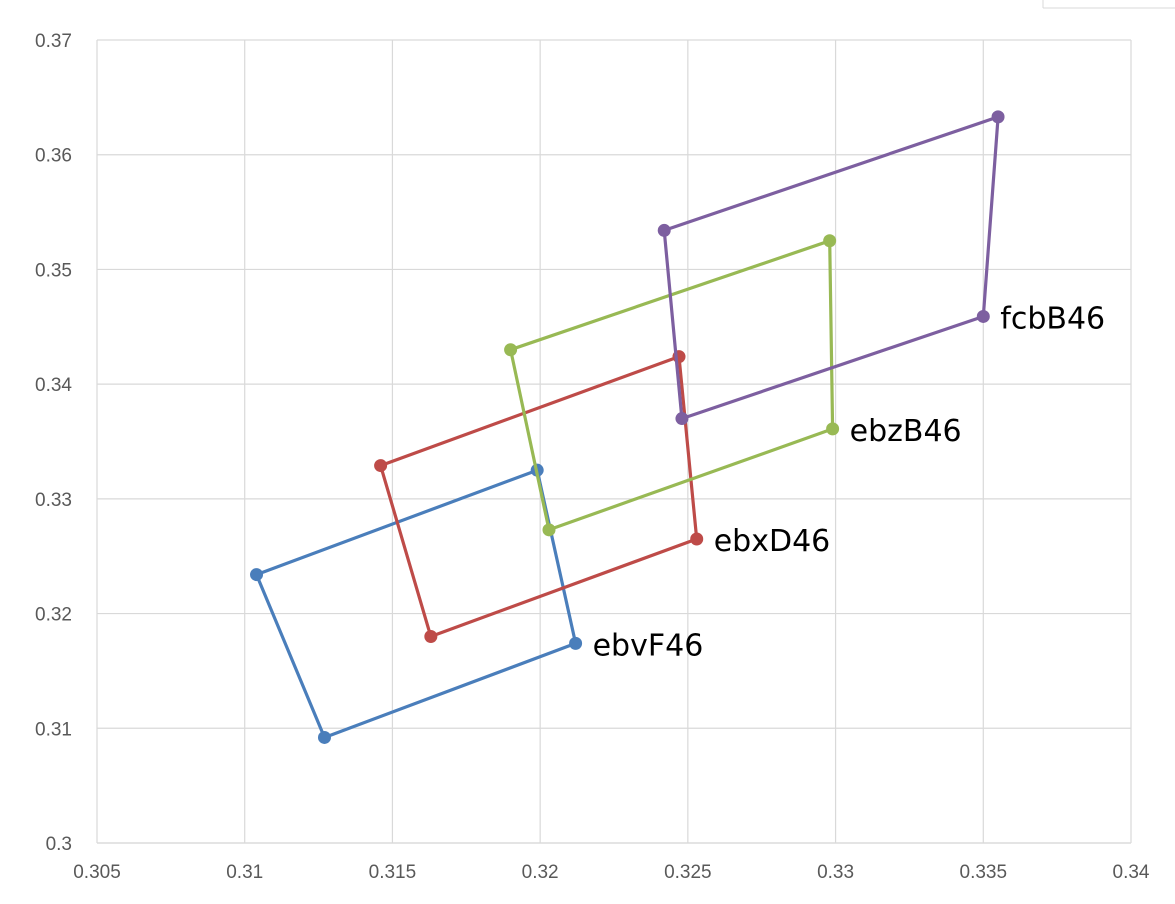 The width and height of the screenshot is (1175, 904). Describe the element at coordinates (984, 872) in the screenshot. I see `x-tick-label: 0.335` at that location.